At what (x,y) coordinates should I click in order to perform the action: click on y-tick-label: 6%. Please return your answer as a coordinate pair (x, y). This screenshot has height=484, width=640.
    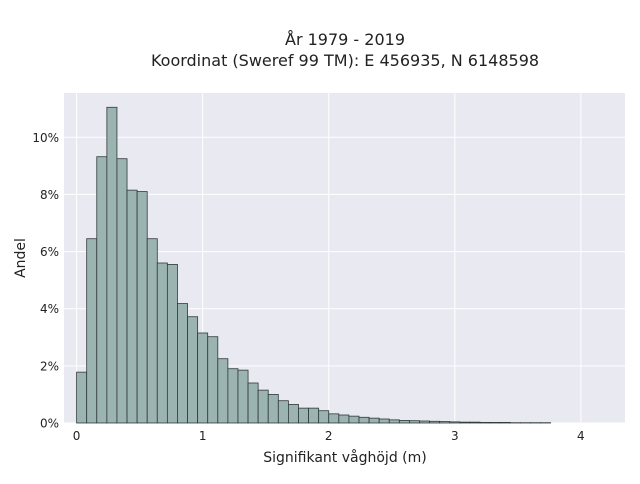
    Looking at the image, I should click on (49, 252).